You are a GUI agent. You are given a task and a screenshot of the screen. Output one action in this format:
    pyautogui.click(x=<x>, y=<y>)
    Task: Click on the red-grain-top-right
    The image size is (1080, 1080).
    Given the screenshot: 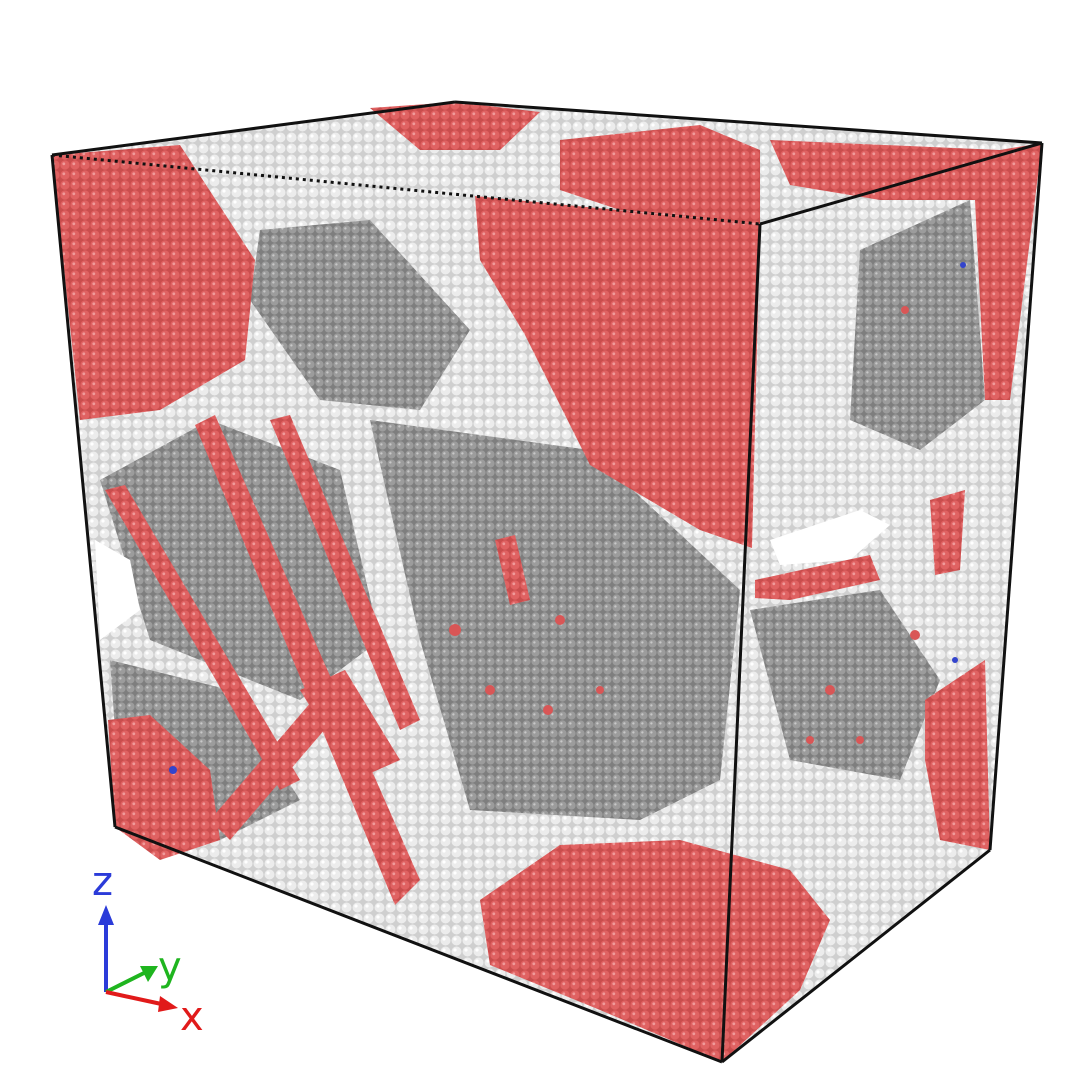 What is the action you would take?
    pyautogui.click(x=906, y=270)
    